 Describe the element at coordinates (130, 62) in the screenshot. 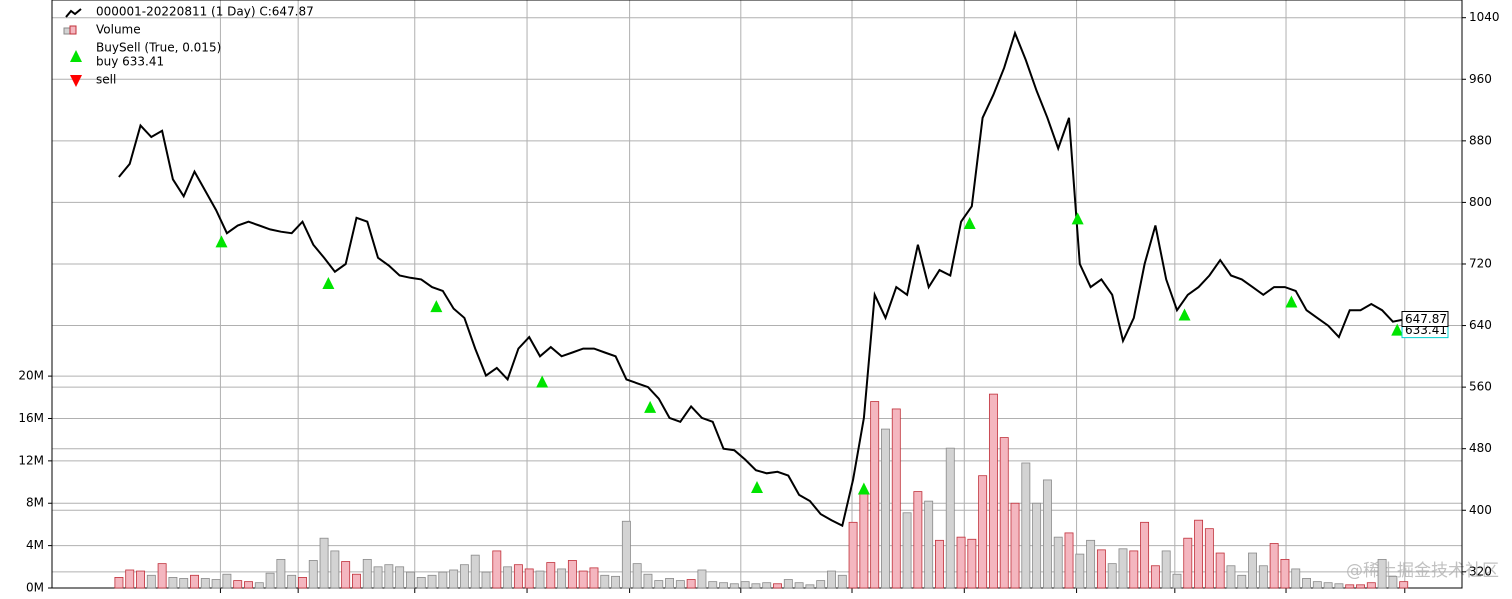

I see `legend-label: buy 633.41` at that location.